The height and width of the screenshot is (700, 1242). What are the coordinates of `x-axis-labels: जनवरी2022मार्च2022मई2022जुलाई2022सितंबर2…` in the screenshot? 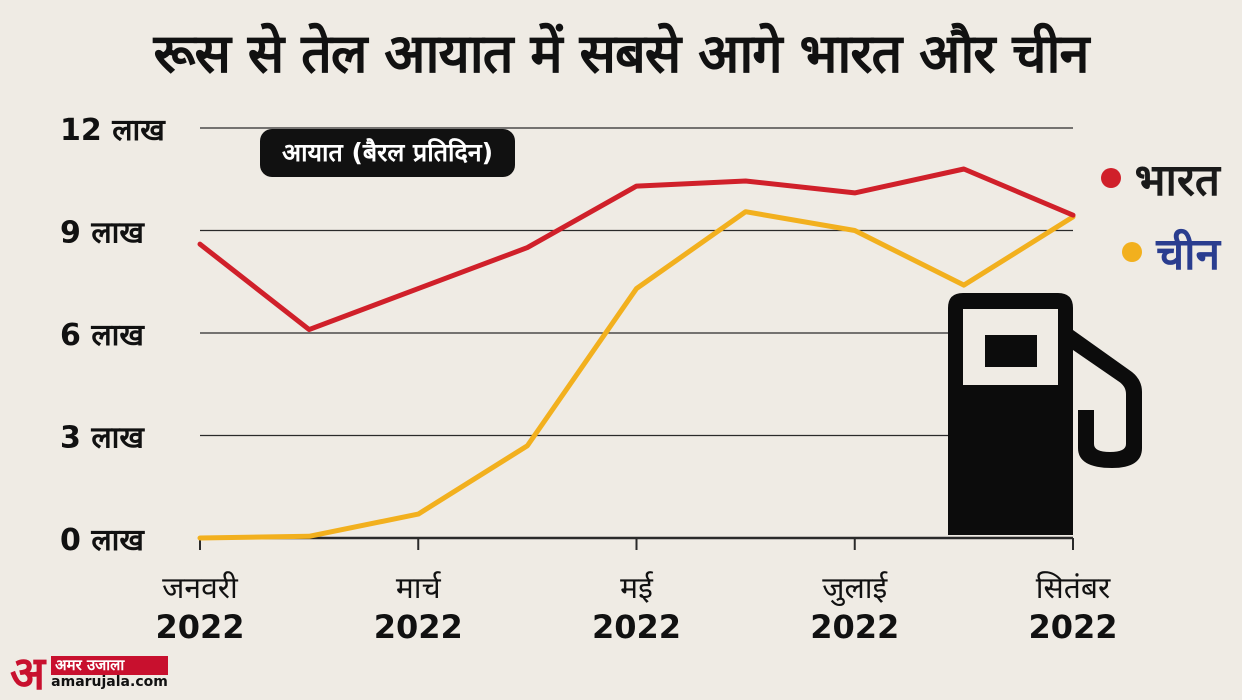 It's located at (636, 608).